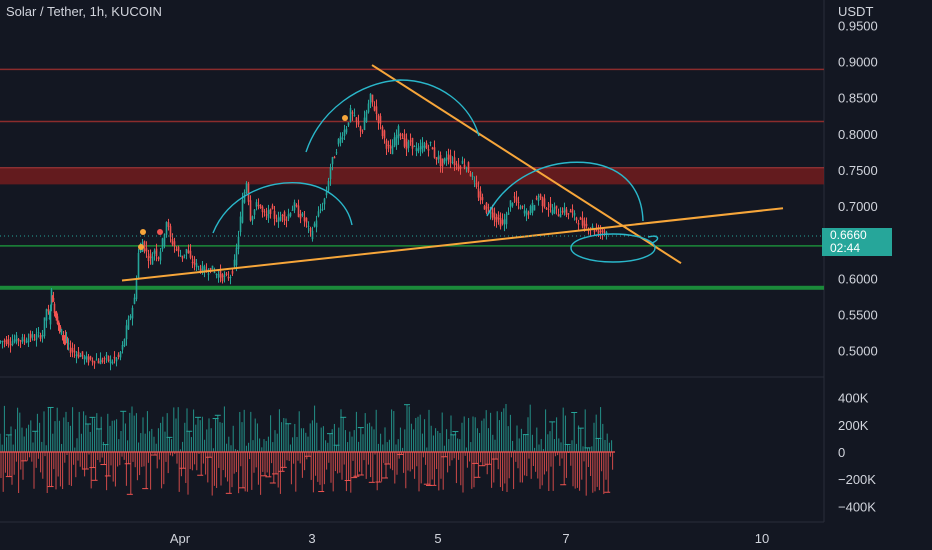 This screenshot has height=550, width=932. I want to click on apex-tail, so click(653, 239).